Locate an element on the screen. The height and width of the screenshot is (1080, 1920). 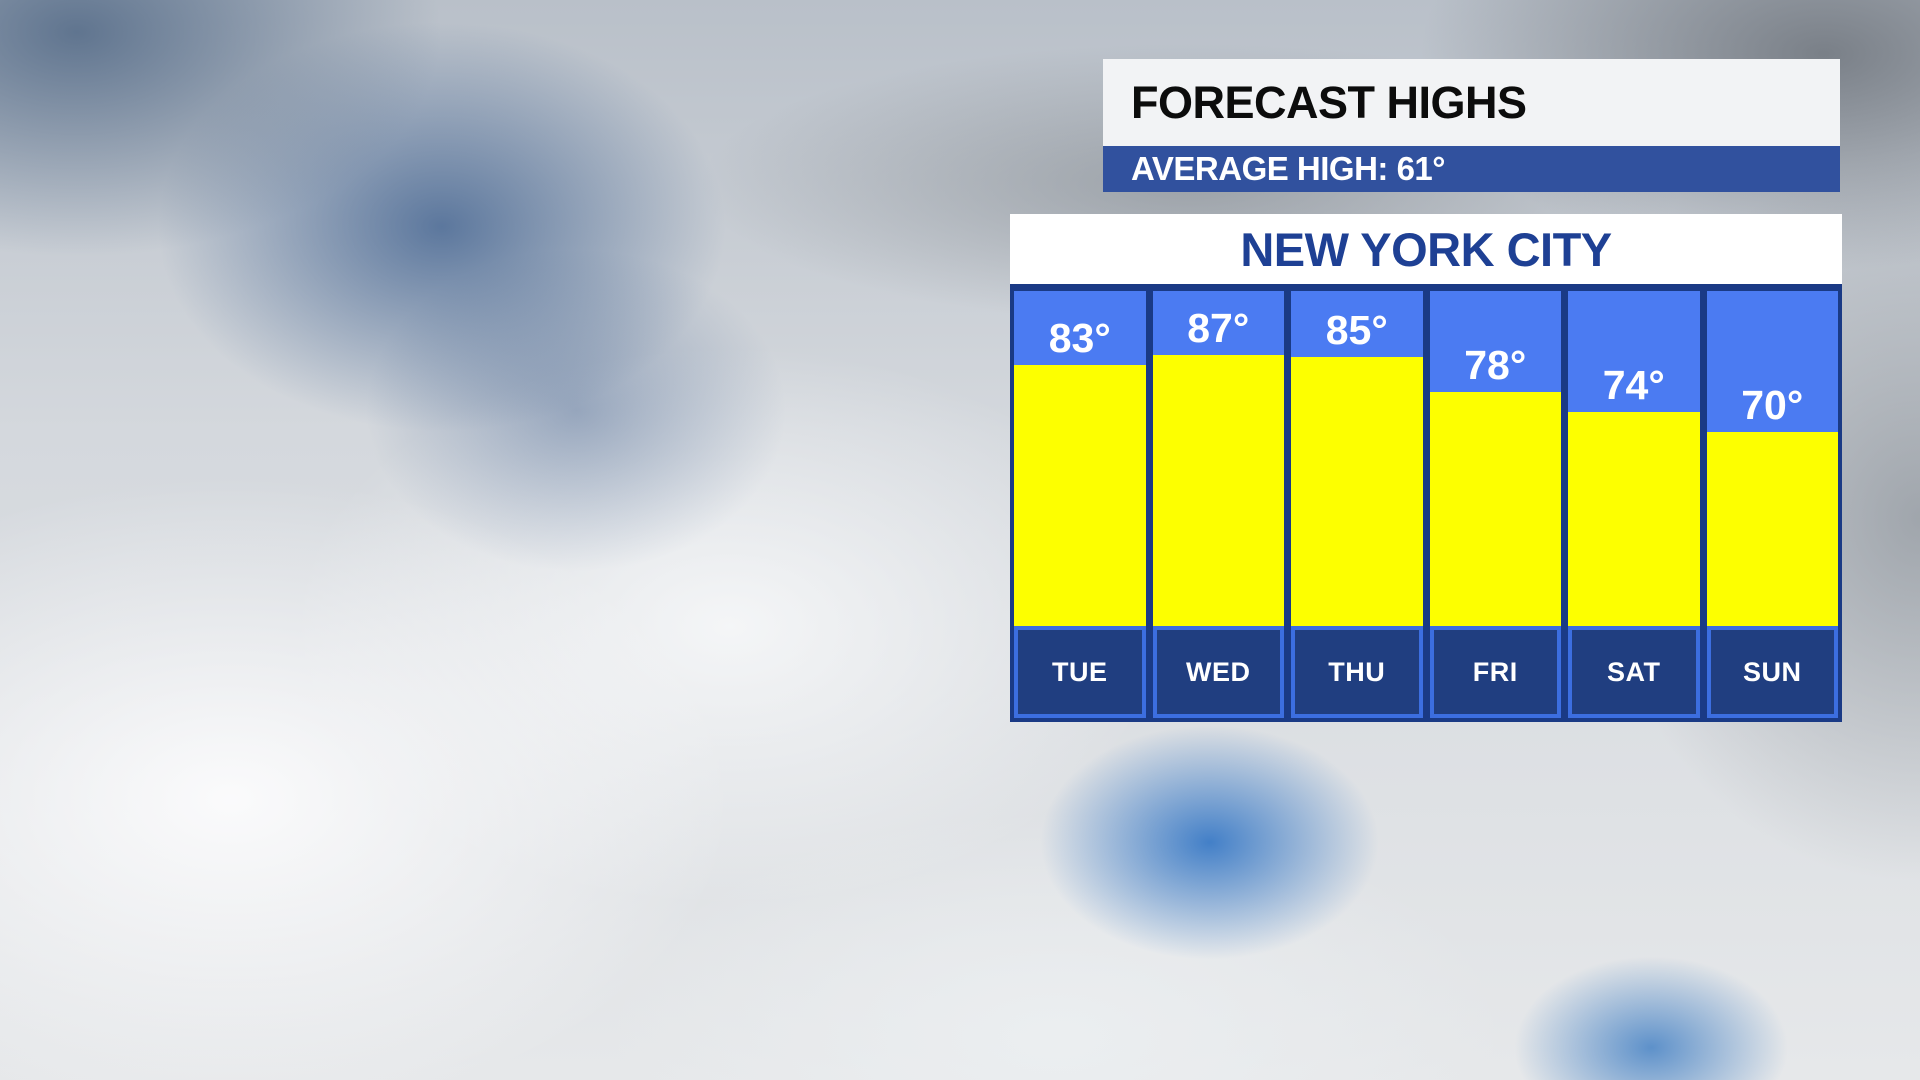
forecast-highs-title-box: FORECAST HIGHS is located at coordinates (1471, 102).